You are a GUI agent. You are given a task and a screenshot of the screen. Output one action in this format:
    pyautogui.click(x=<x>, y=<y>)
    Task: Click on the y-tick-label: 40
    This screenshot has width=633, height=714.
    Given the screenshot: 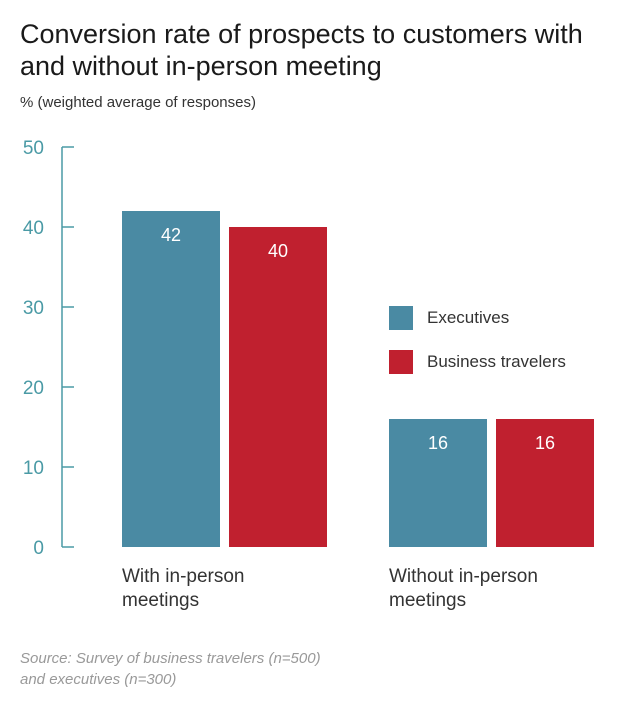 What is the action you would take?
    pyautogui.click(x=33, y=228)
    